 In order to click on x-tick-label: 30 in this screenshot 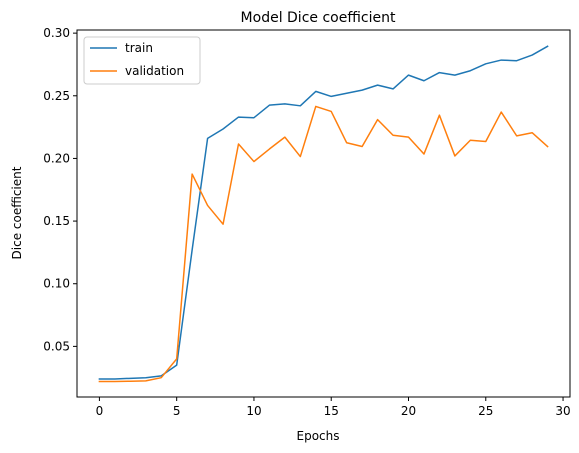, I will do `click(562, 411)`.